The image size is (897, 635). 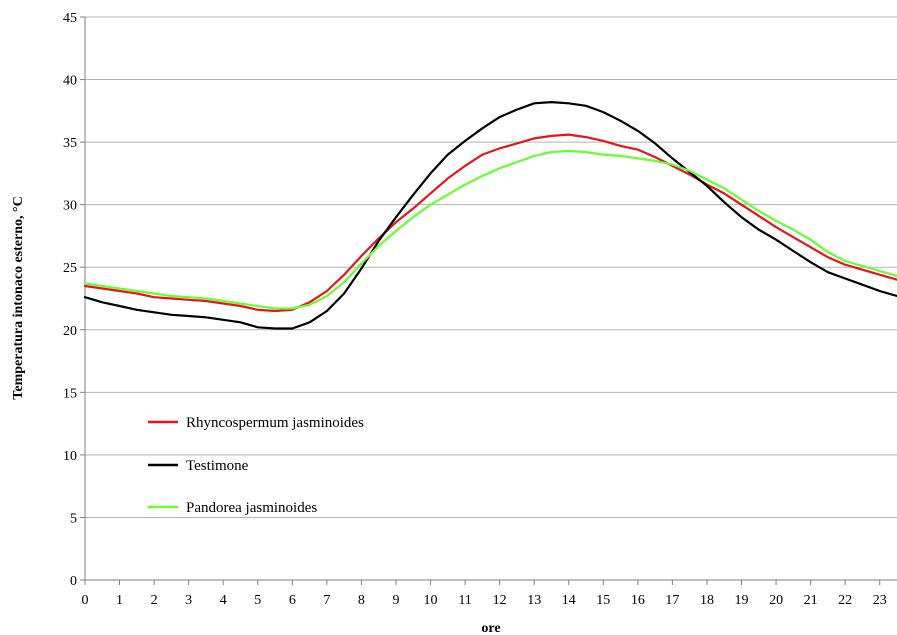 What do you see at coordinates (742, 600) in the screenshot?
I see `x-tick-label: 19` at bounding box center [742, 600].